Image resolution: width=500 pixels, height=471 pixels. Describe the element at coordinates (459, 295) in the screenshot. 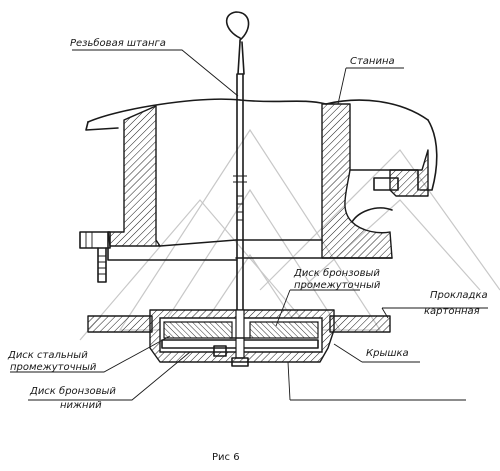

I see `label-gasket-line1: Прокладка` at that location.